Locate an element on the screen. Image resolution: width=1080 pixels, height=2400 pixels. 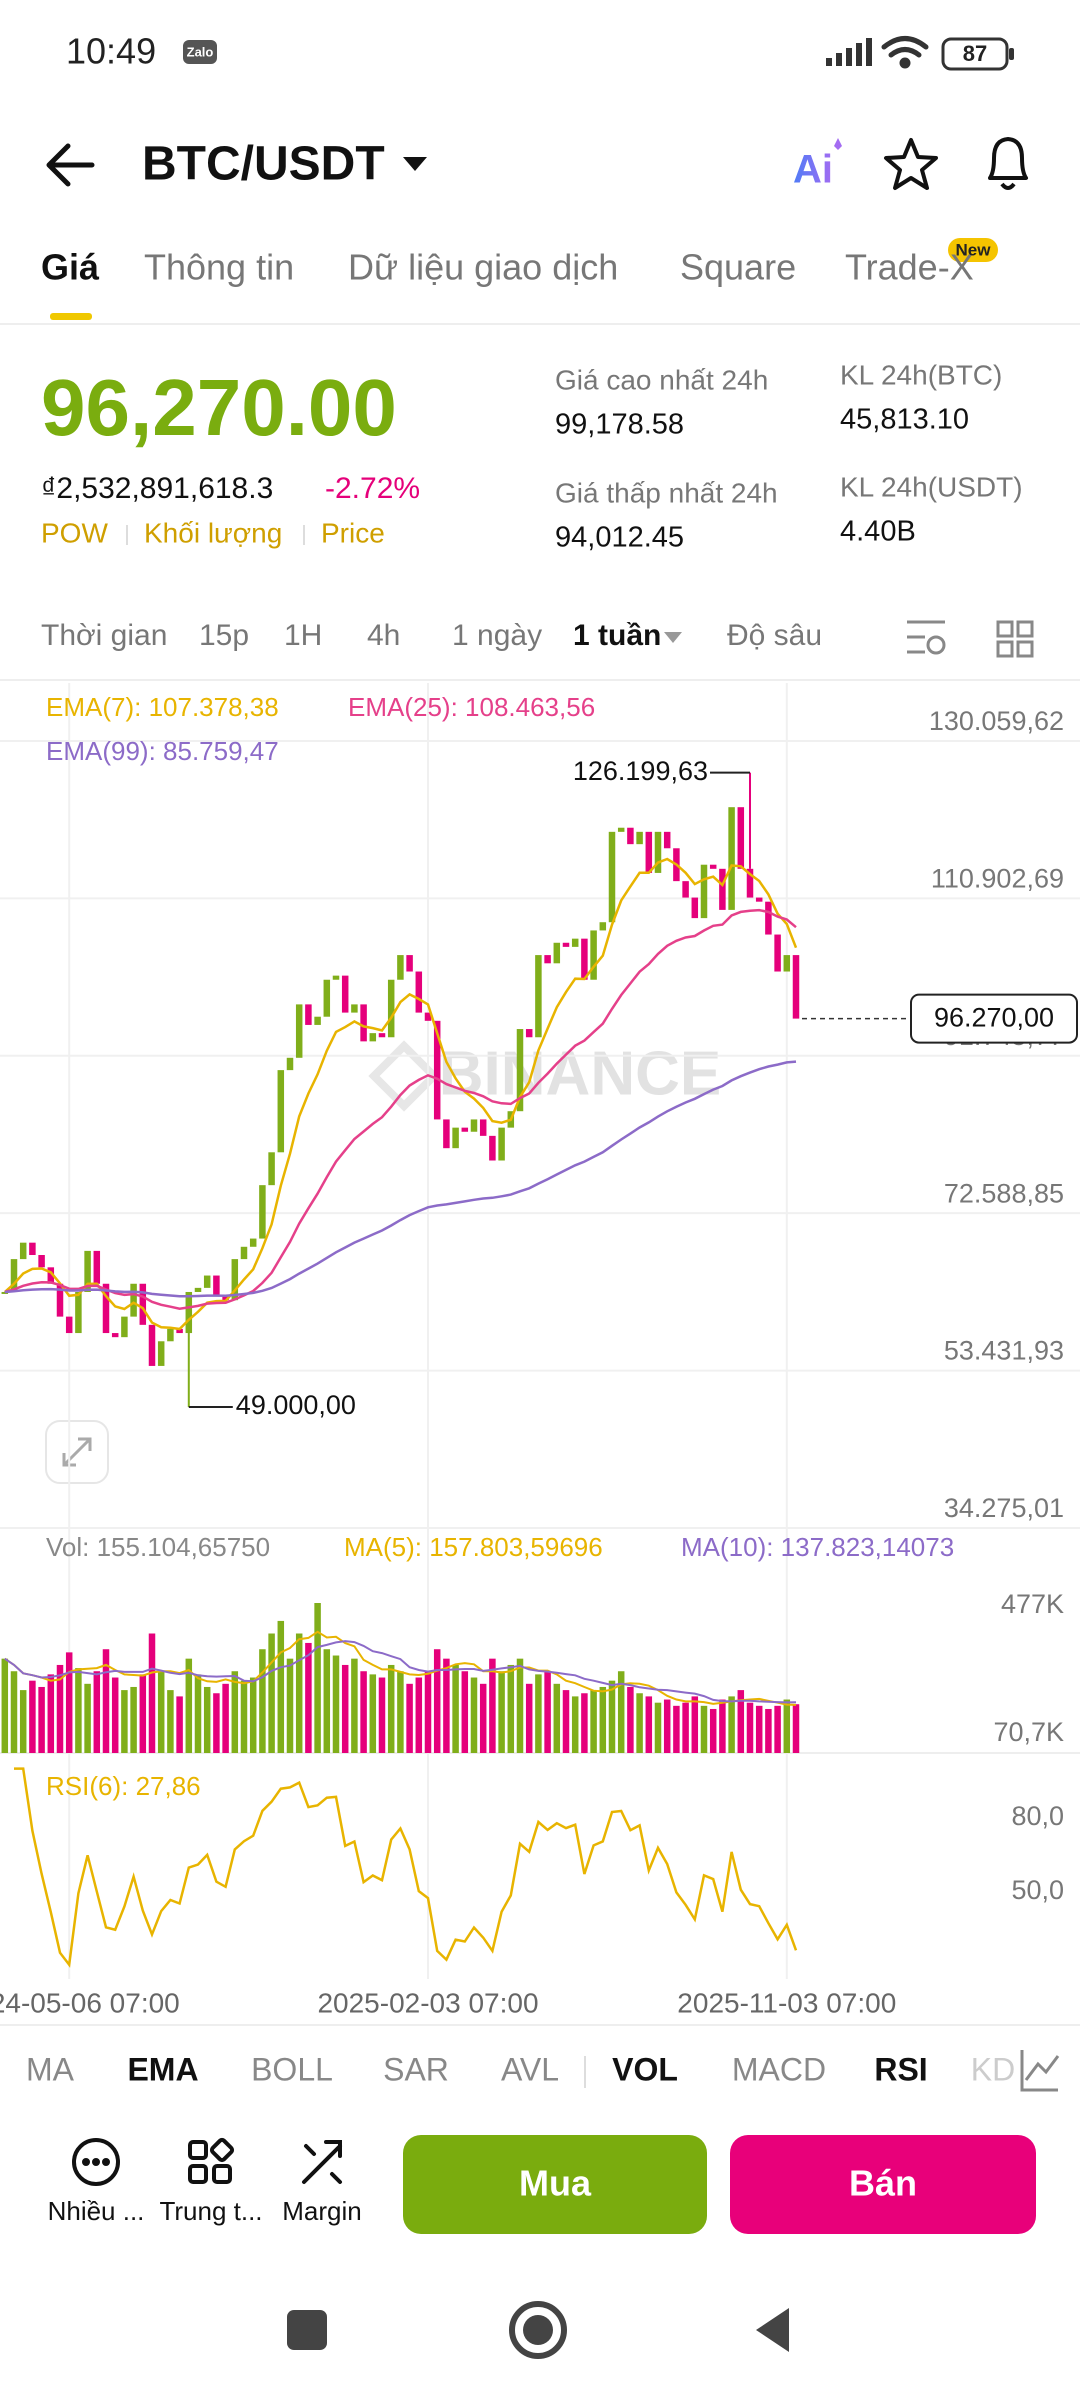
indicator-tab: SAR is located at coordinates (416, 2069).